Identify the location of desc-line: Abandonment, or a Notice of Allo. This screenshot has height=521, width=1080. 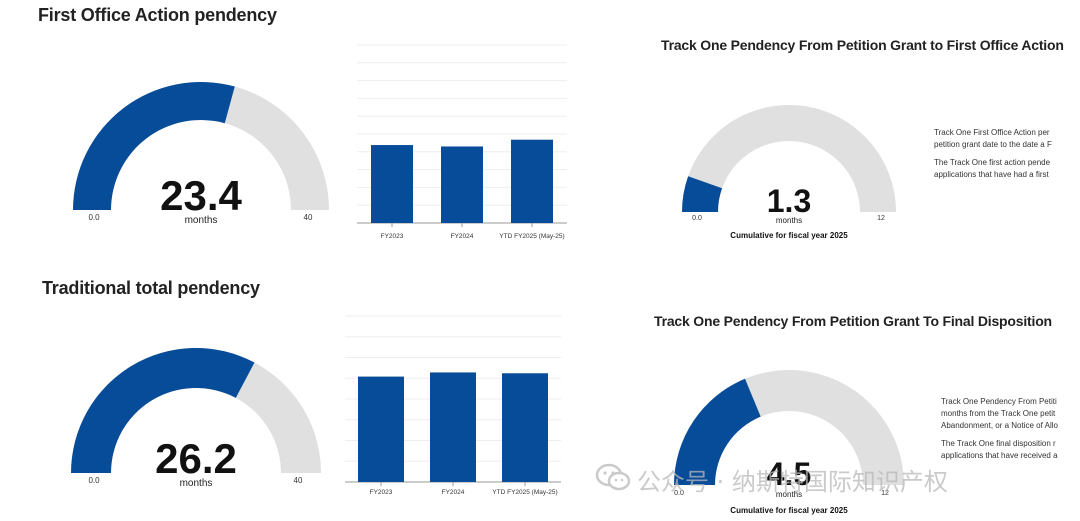
(999, 425).